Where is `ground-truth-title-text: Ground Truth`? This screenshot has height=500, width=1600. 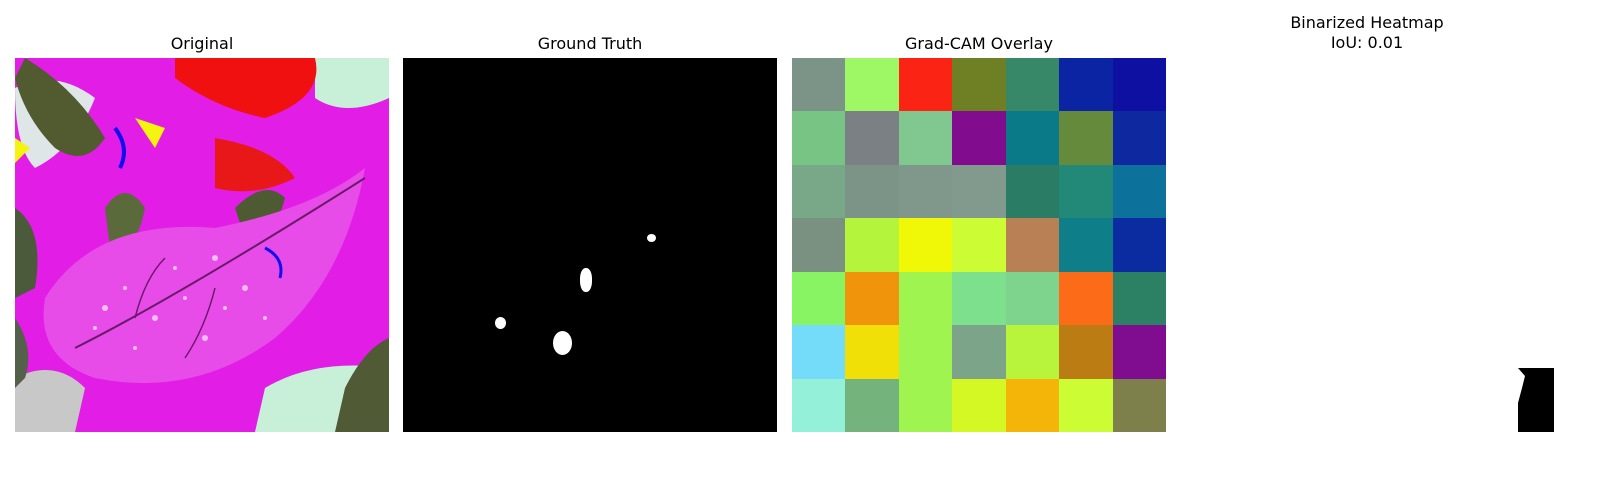 ground-truth-title-text: Ground Truth is located at coordinates (590, 43).